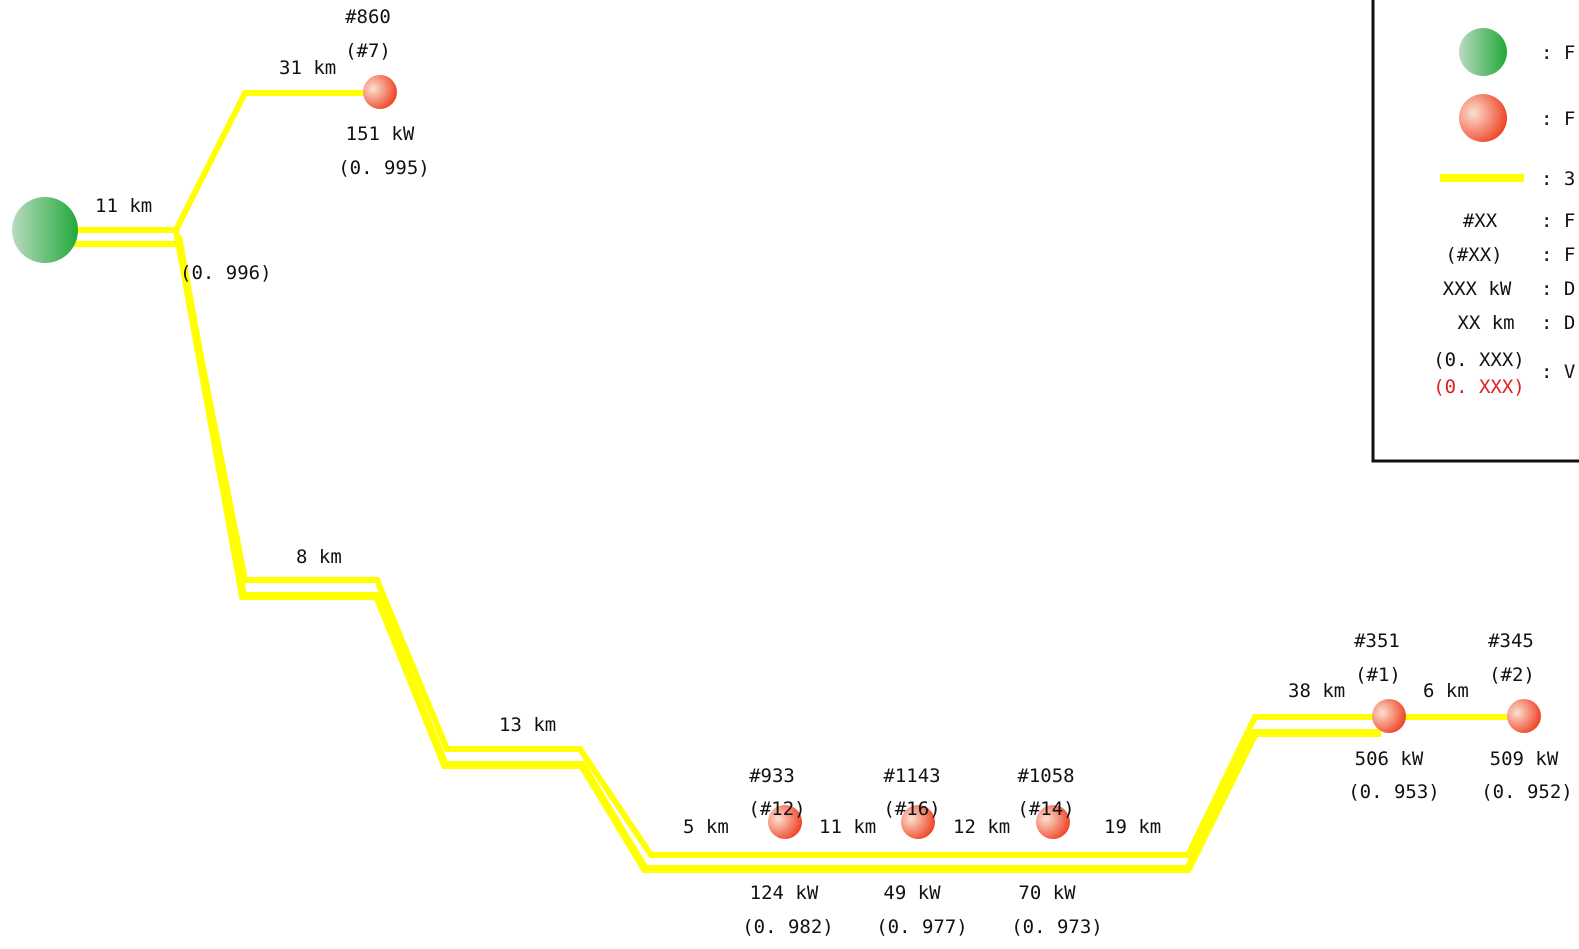  I want to click on segment-label: 12 km, so click(981, 827).